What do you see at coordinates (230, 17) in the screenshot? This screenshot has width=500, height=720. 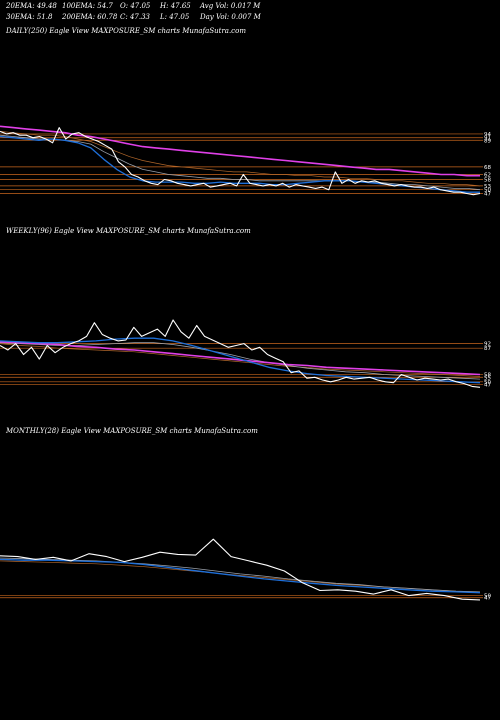 I see `stat-day-vol: Day Vol: 0.007 M` at bounding box center [230, 17].